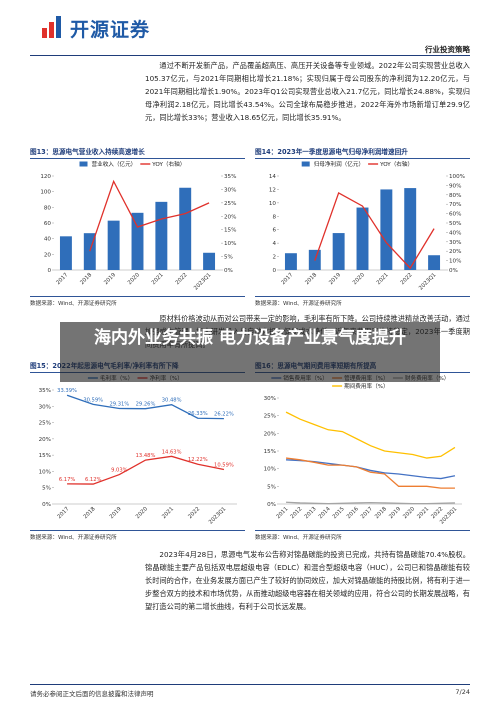 The width and height of the screenshot is (500, 707). I want to click on y-tick-label: 10%, so click(270, 470).